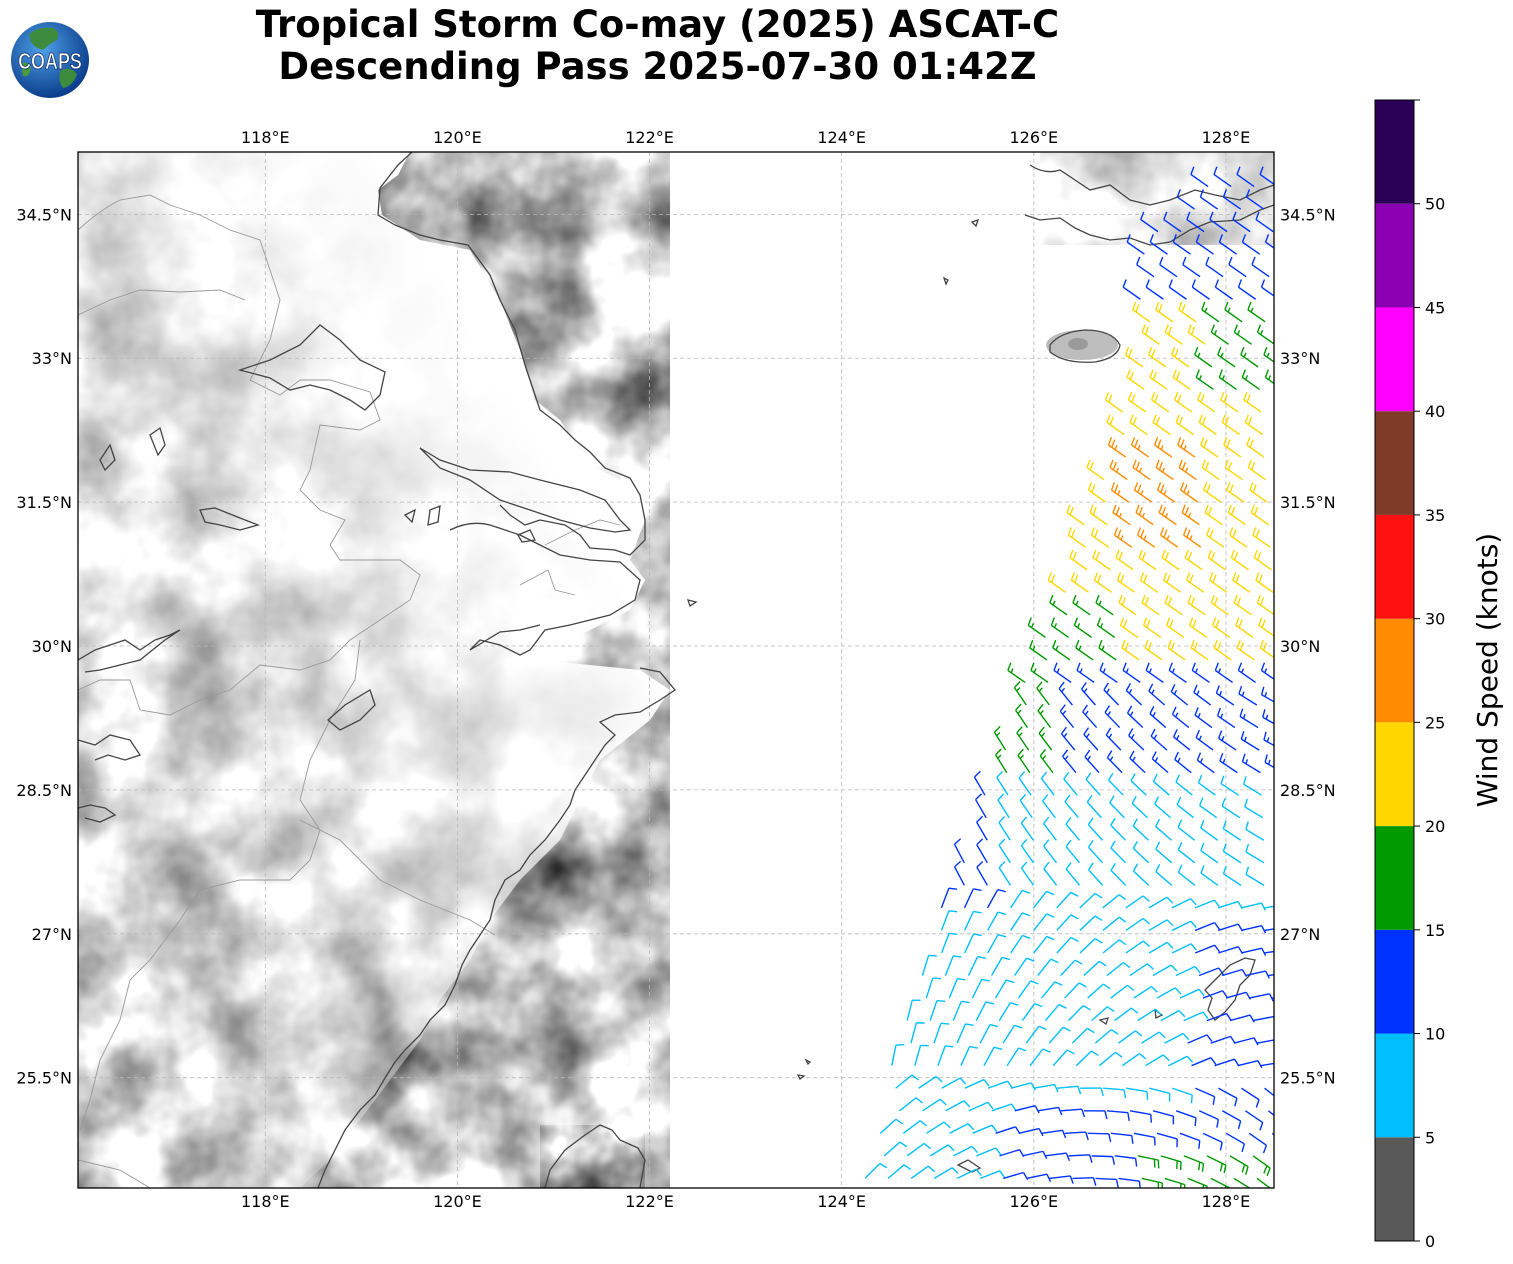 The height and width of the screenshot is (1264, 1513). I want to click on lat-tick-left-0: 34.5°N, so click(44, 214).